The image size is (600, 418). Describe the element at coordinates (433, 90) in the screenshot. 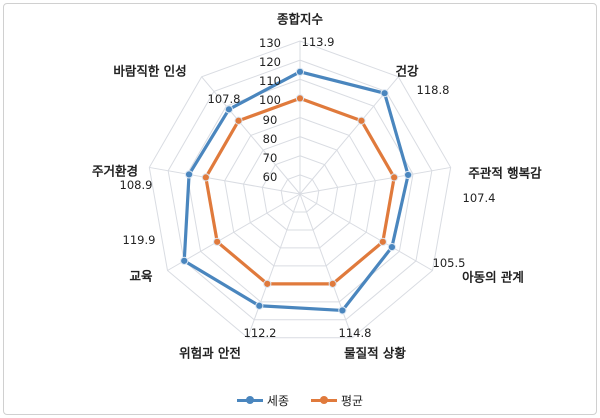

I see `data-label: 118.8` at that location.